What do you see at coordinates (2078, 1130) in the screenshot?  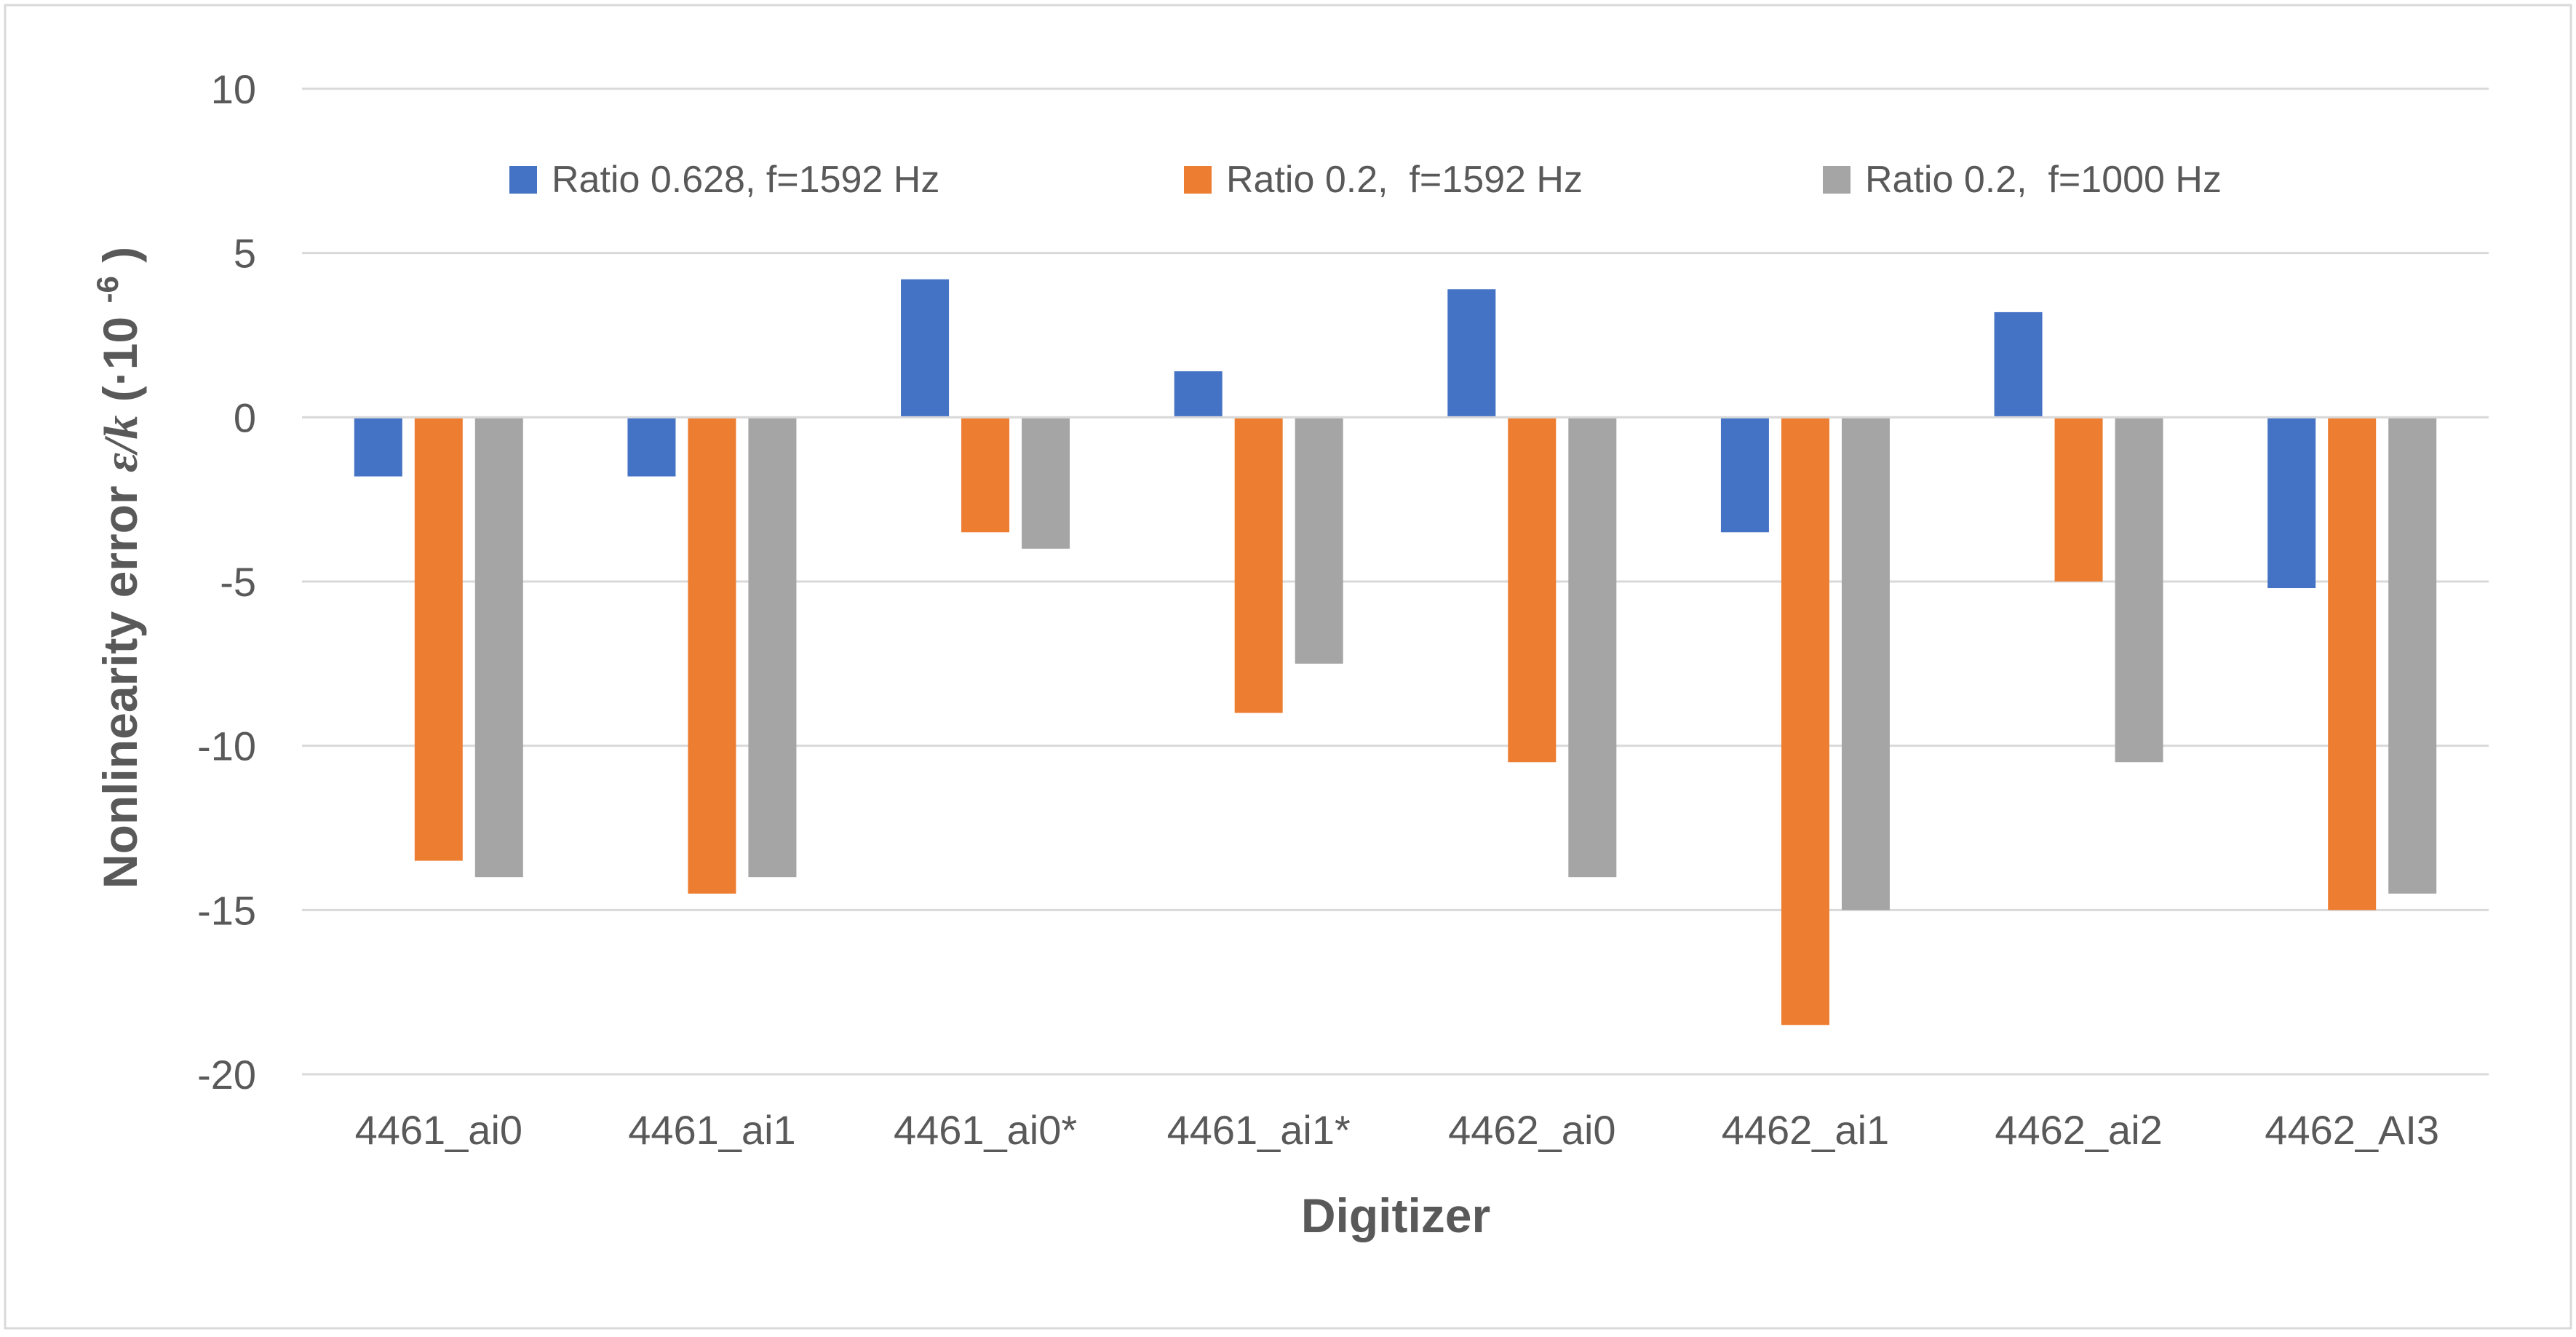 I see `x-tick-label: 4462_ai2` at bounding box center [2078, 1130].